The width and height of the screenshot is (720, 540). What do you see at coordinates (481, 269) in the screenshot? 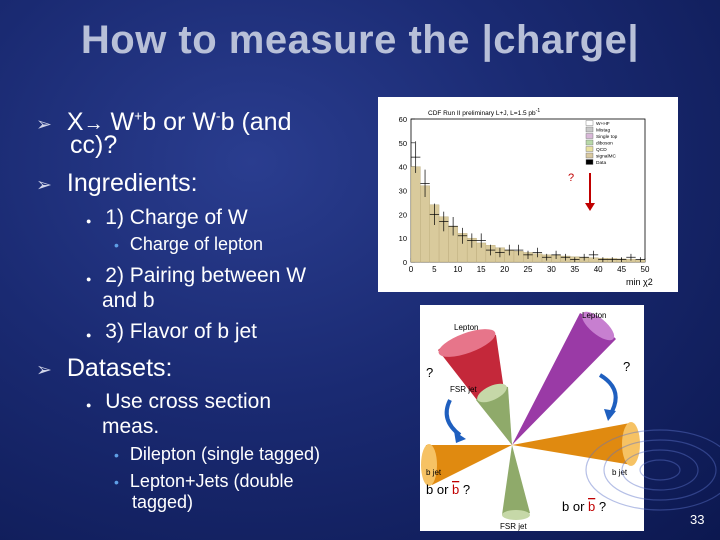
I see `x-tick-label: 15` at bounding box center [481, 269].